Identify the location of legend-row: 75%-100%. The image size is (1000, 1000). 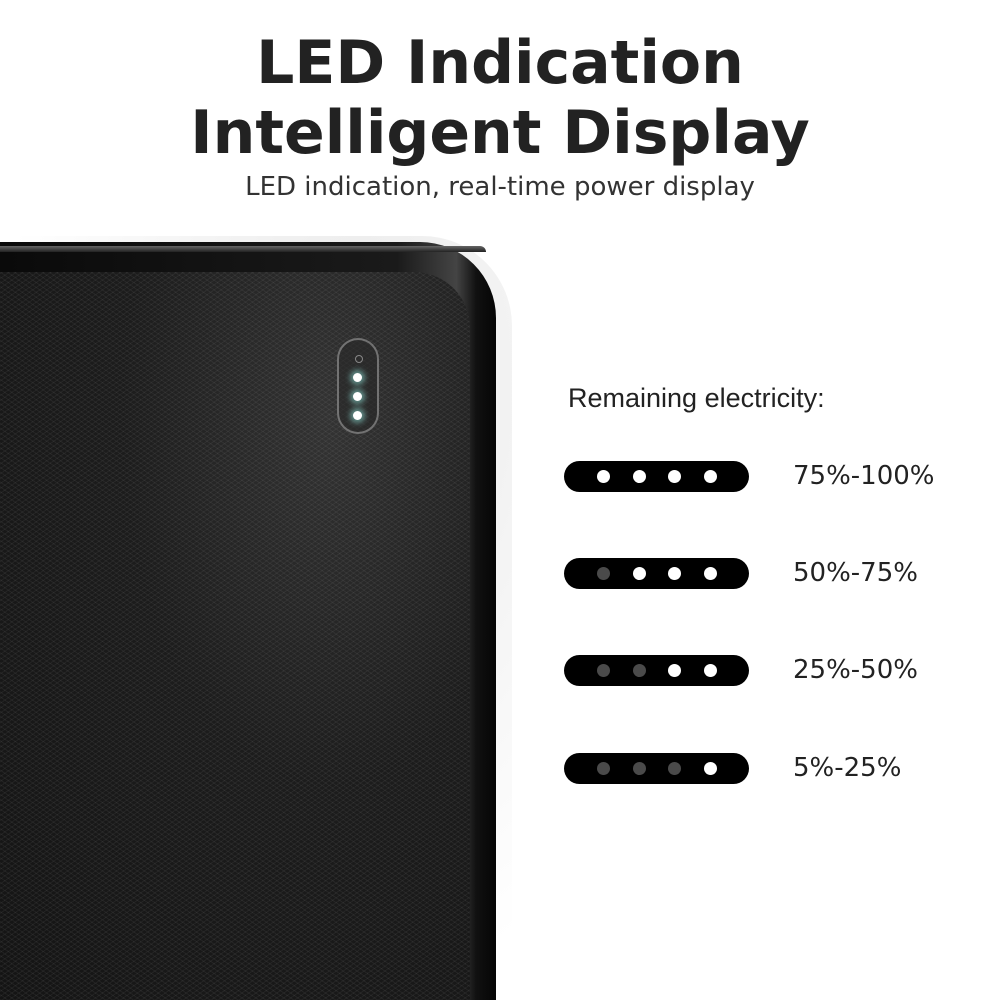
(764, 476).